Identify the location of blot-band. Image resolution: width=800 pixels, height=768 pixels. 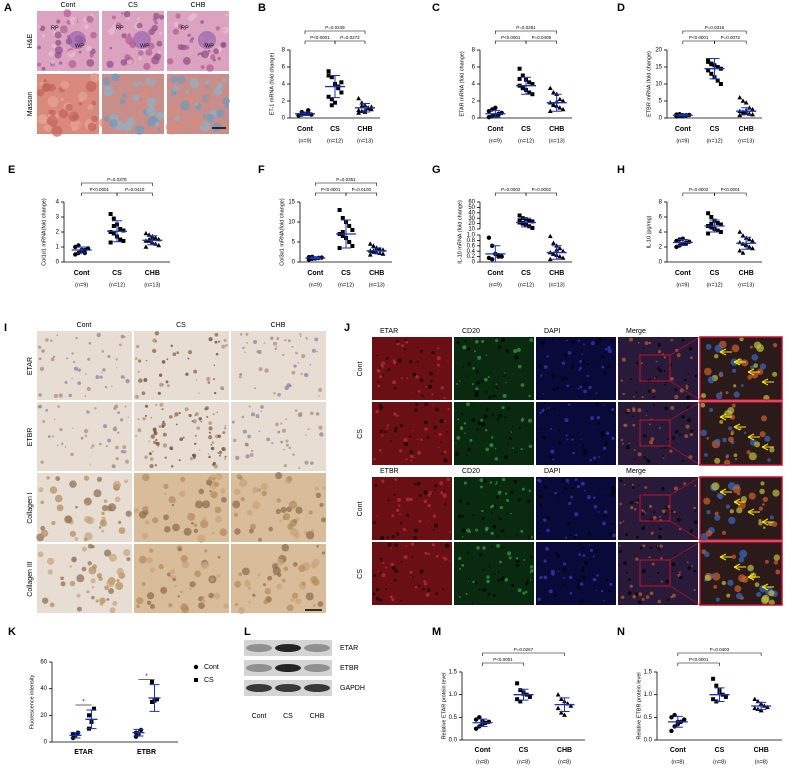
(288, 688).